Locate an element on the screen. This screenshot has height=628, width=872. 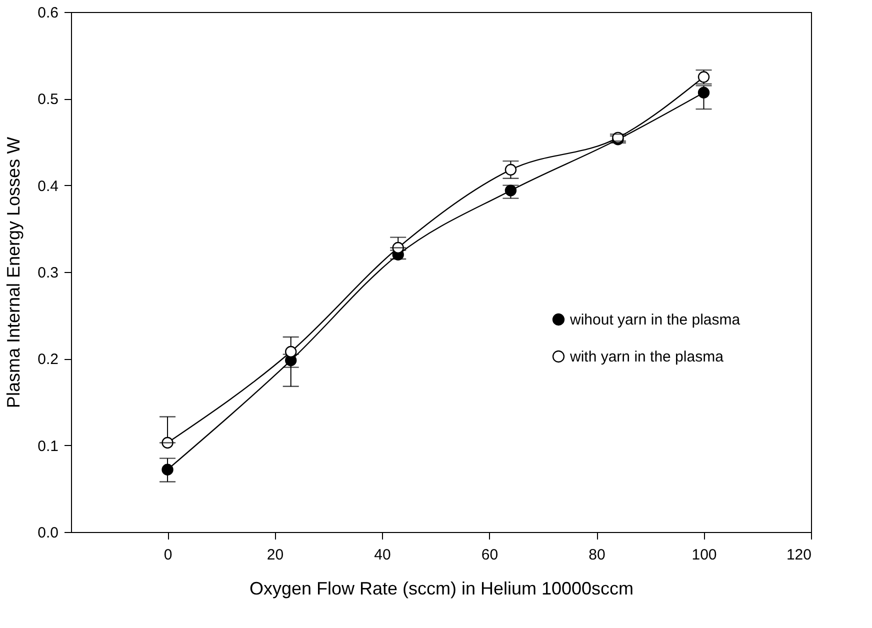
y-tick-label: 0.6 is located at coordinates (48, 13).